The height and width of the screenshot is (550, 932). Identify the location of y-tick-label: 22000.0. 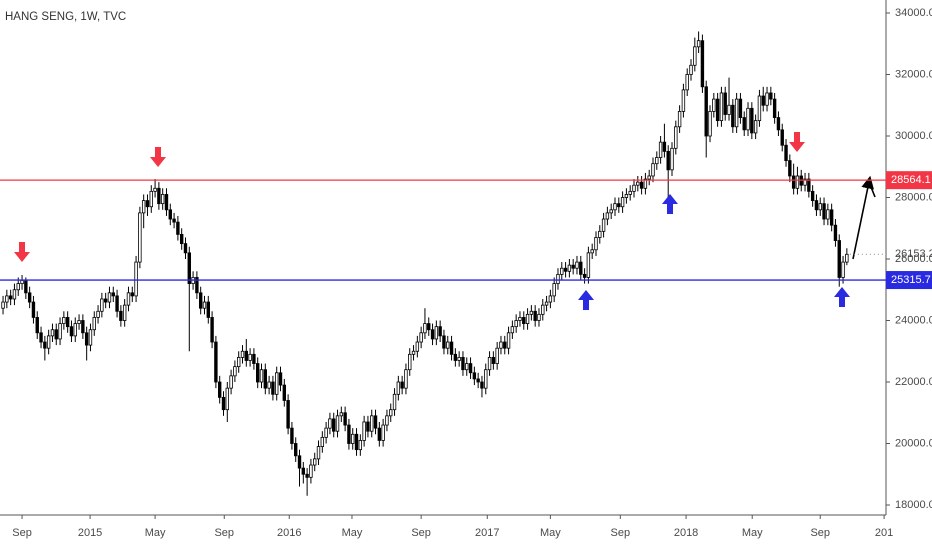
(913, 382).